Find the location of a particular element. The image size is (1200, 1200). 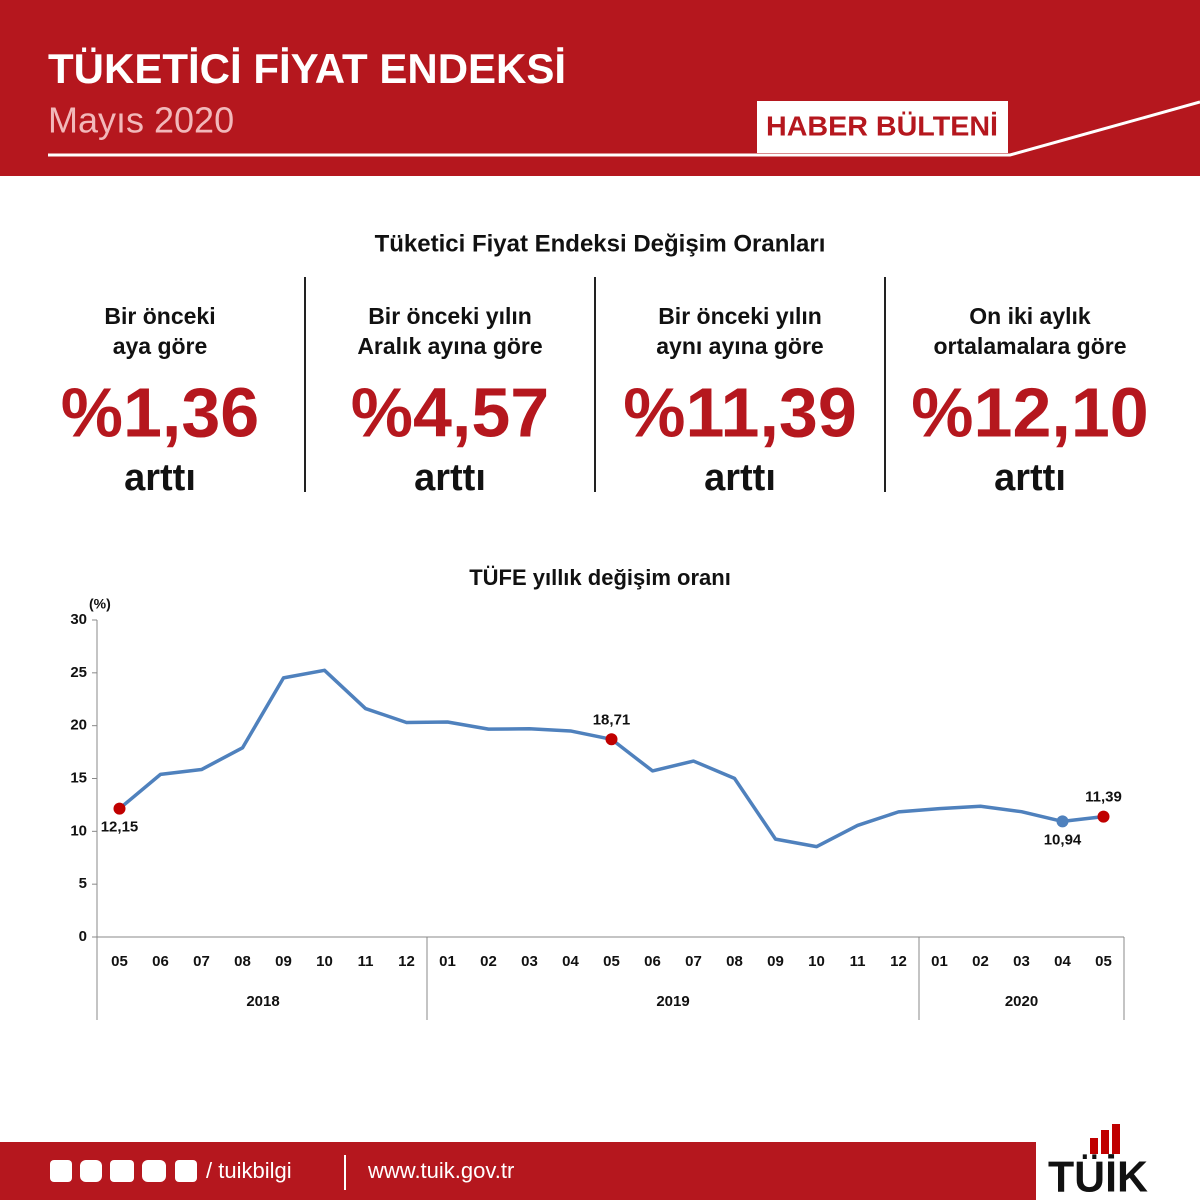

logo-text: TÜİK is located at coordinates (1098, 1176).